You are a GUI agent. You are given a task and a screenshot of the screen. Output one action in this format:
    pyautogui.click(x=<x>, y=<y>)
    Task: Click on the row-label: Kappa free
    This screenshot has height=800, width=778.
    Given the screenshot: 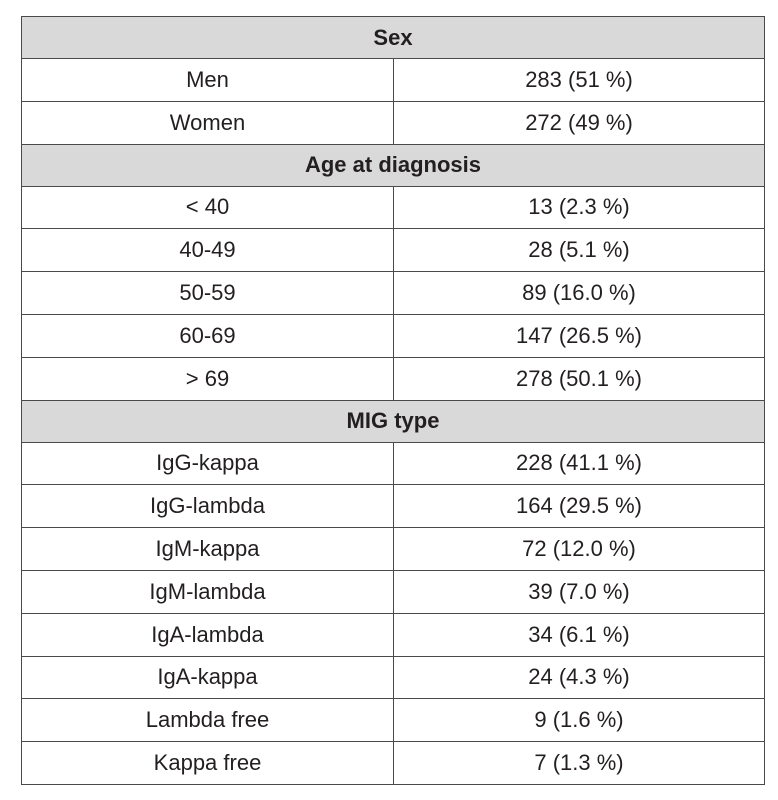 What is the action you would take?
    pyautogui.click(x=207, y=763)
    